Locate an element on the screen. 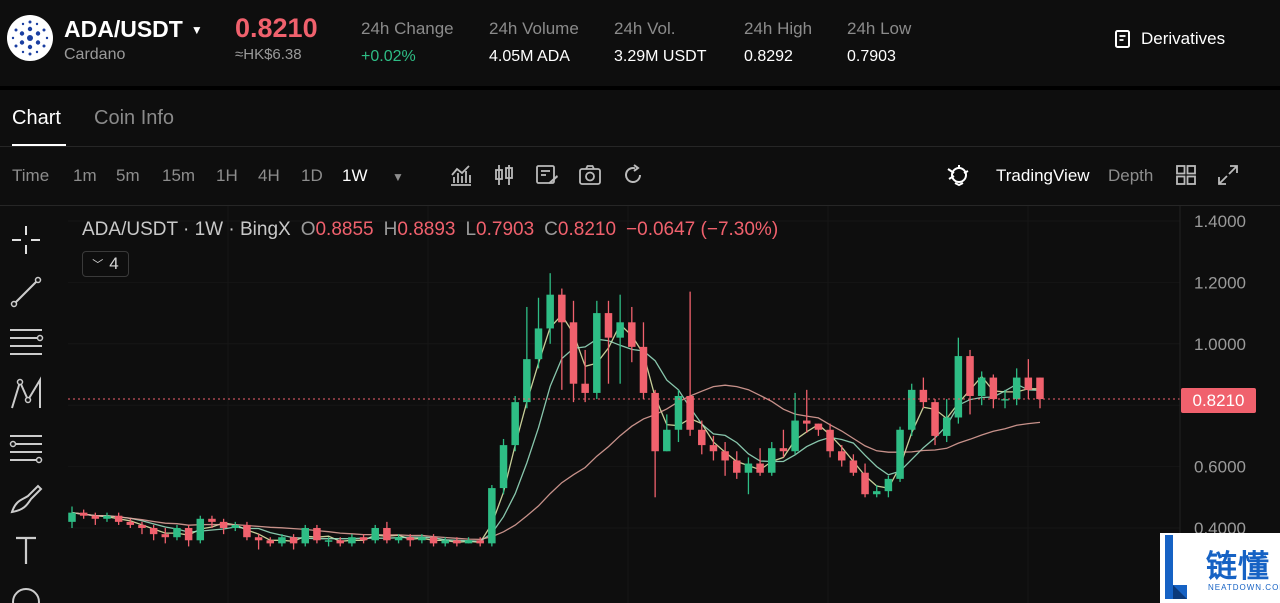  fullscreen-icon is located at coordinates (1228, 175).